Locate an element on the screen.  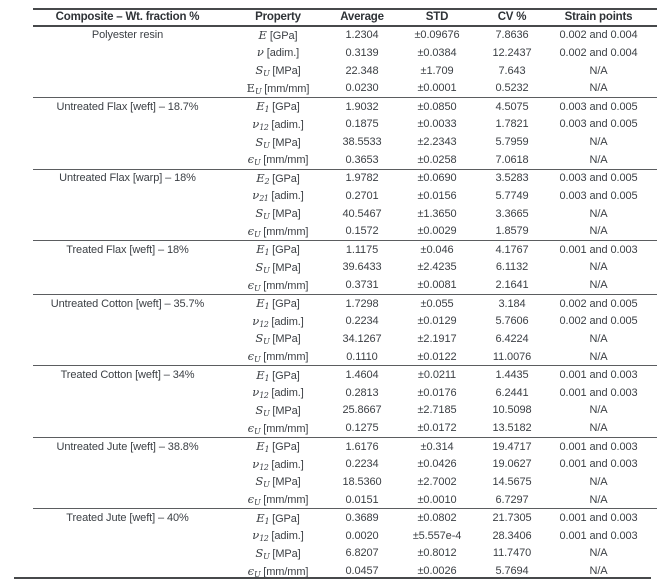
std-value: ±2.2343 is located at coordinates (437, 142).